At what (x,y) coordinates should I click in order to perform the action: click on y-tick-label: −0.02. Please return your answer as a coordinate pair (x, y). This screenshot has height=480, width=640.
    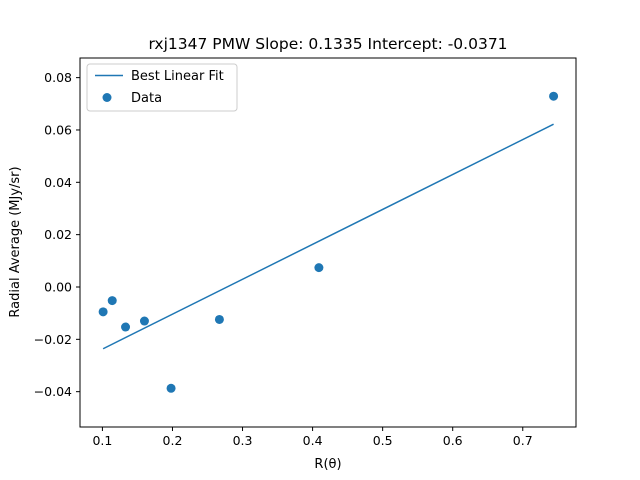
    Looking at the image, I should click on (53, 339).